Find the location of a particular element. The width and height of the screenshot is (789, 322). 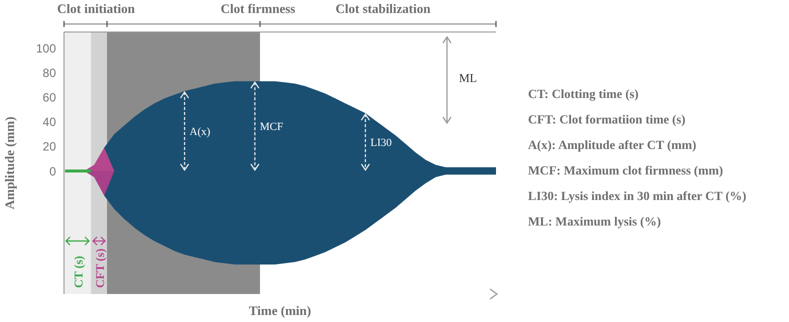

y-tick-label: 100 is located at coordinates (46, 48).